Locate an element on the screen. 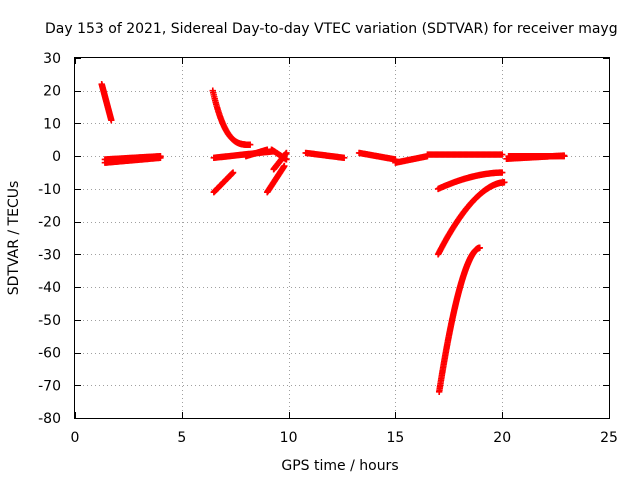 Image resolution: width=640 pixels, height=480 pixels. y-tick-label: -30 is located at coordinates (49, 255).